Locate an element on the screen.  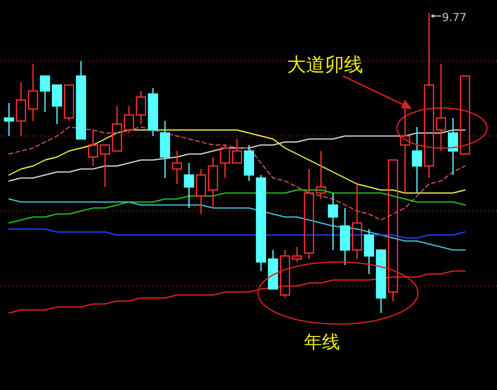
text: 年线 is located at coordinates (322, 342).